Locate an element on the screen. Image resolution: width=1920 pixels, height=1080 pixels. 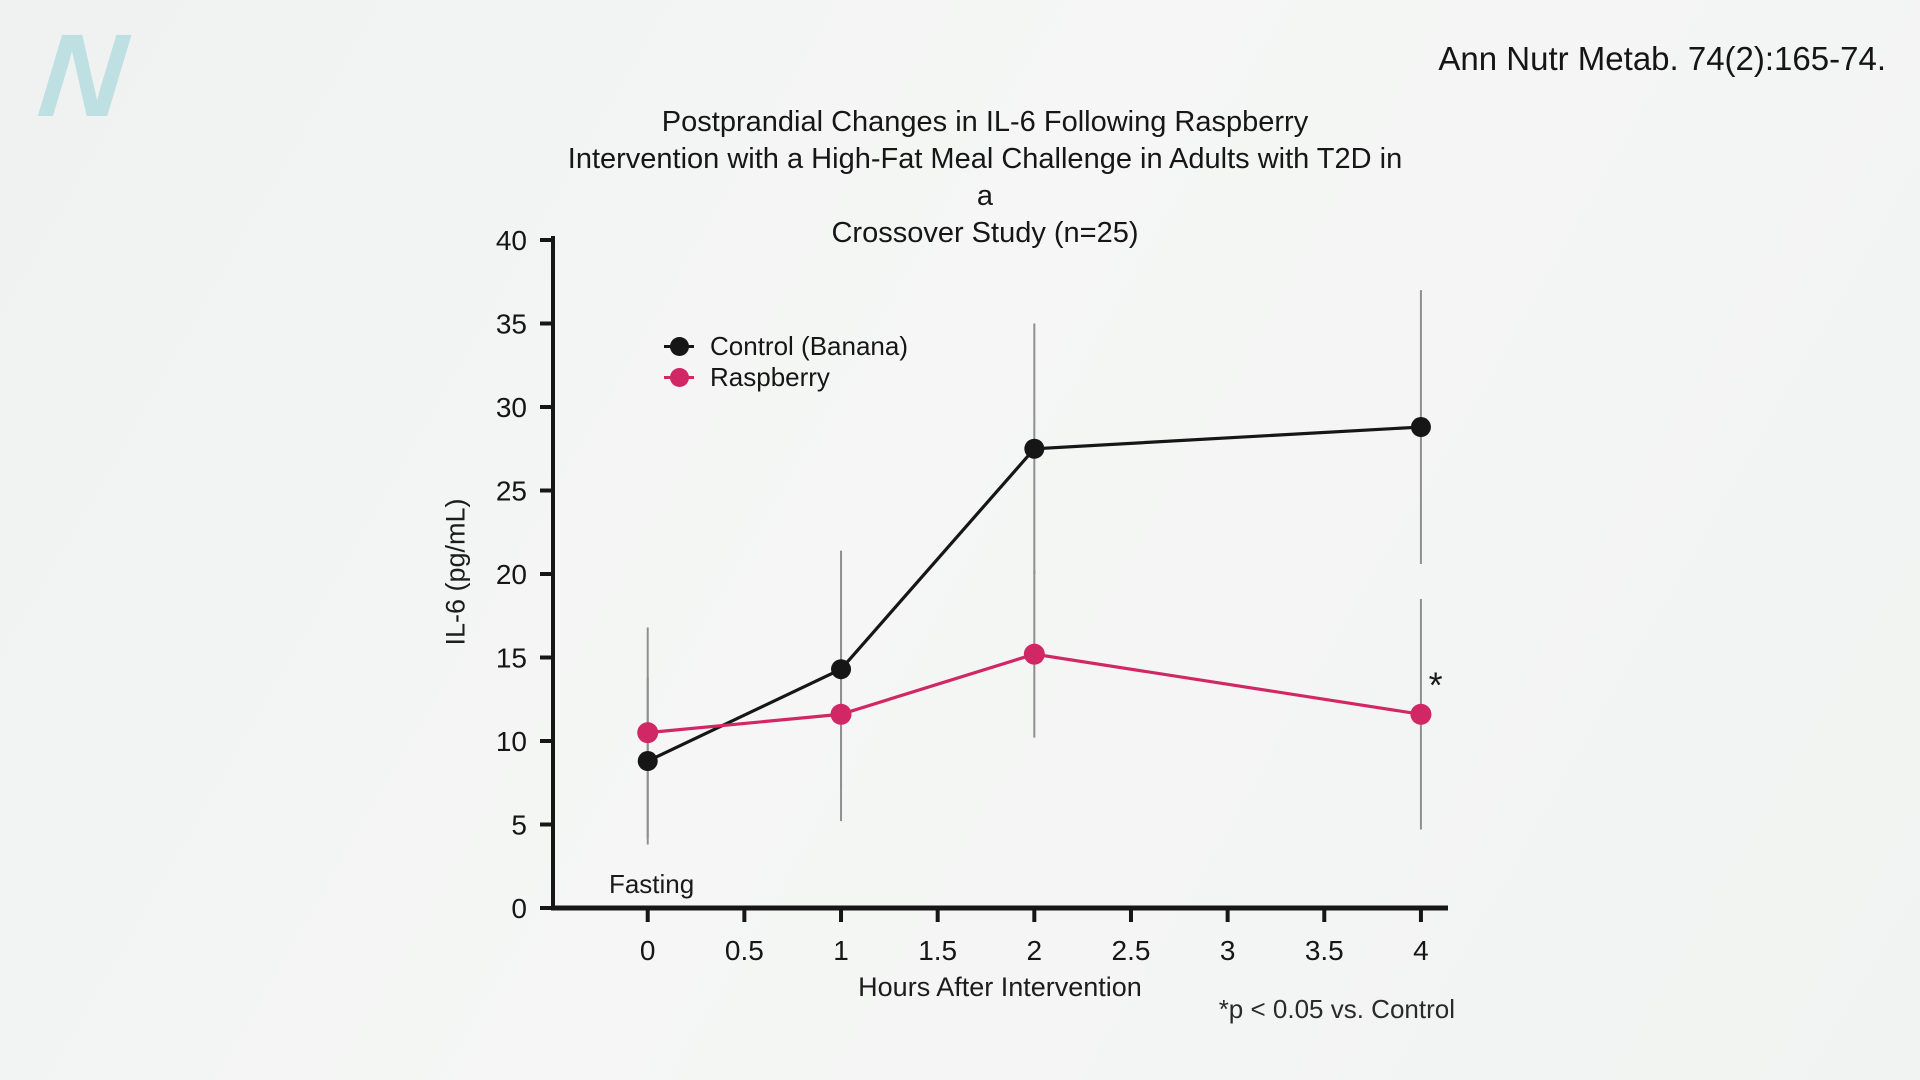
x-tick-label: 4 is located at coordinates (1421, 950).